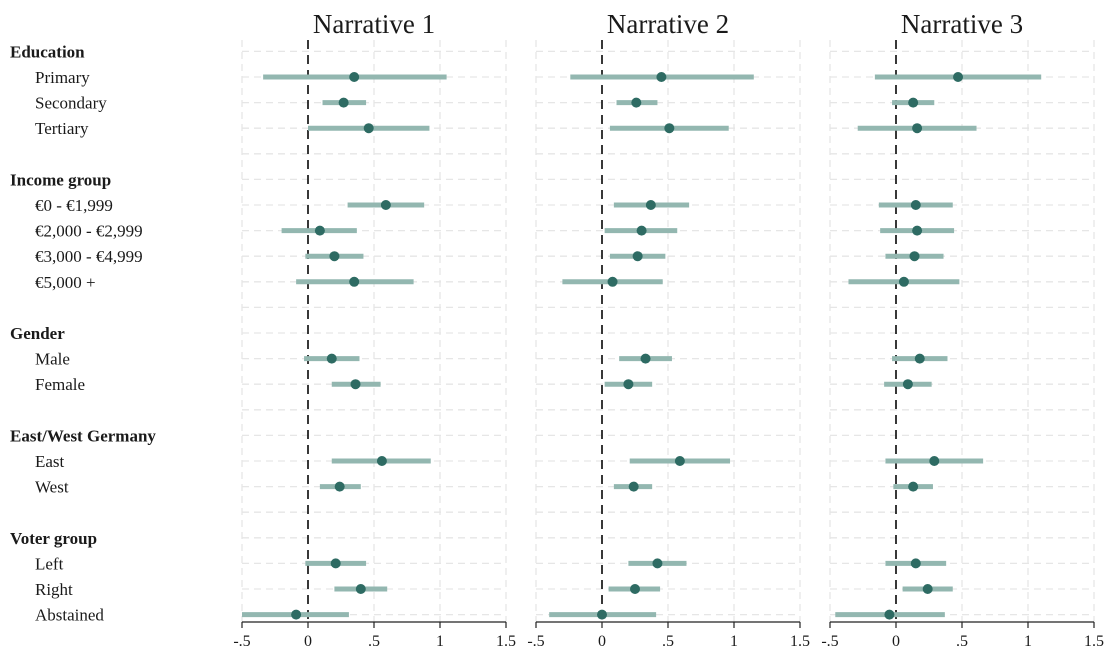 This screenshot has width=1112, height=664. Describe the element at coordinates (74, 205) in the screenshot. I see `row-label: €0 - €1,999` at that location.